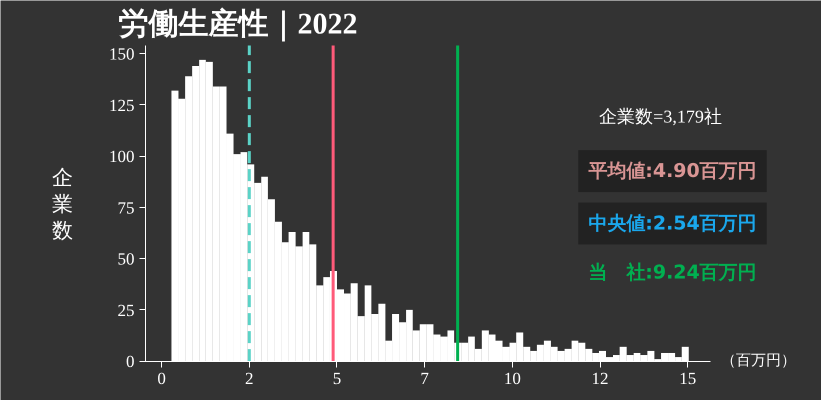 The height and width of the screenshot is (400, 821). Describe the element at coordinates (687, 378) in the screenshot. I see `x-tick-label: 15` at that location.